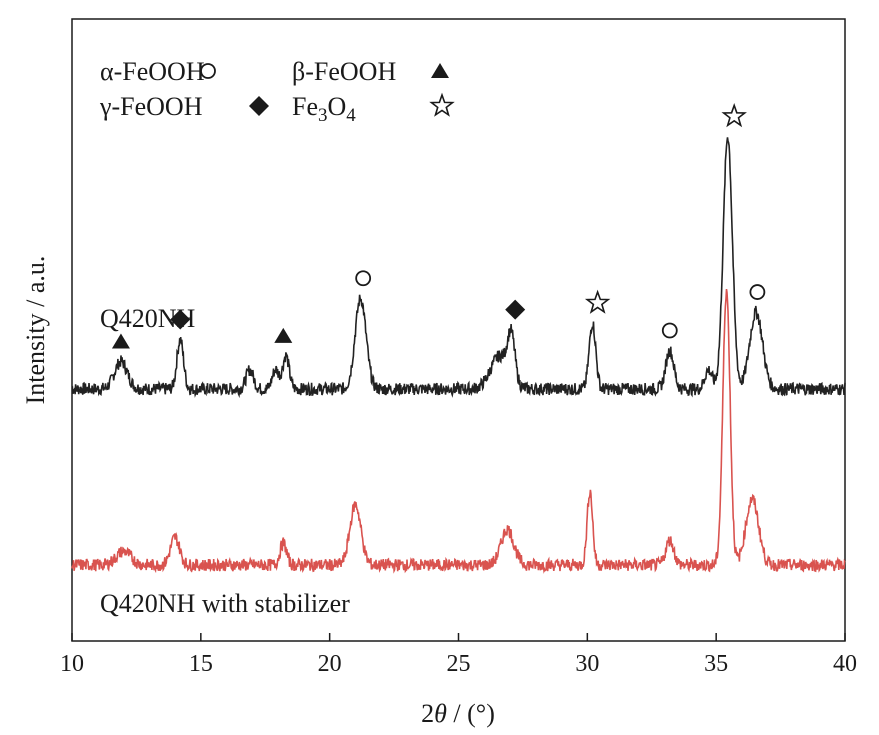 The image size is (879, 735). What do you see at coordinates (587, 664) in the screenshot?
I see `x-tick-label: 30` at bounding box center [587, 664].